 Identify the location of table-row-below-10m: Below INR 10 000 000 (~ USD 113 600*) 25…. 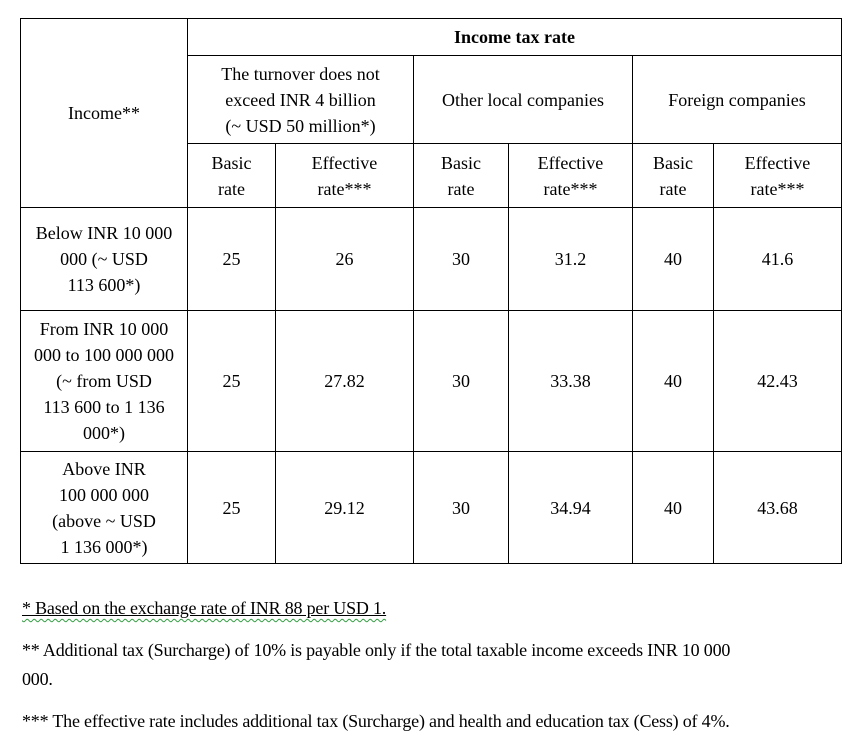
(431, 259).